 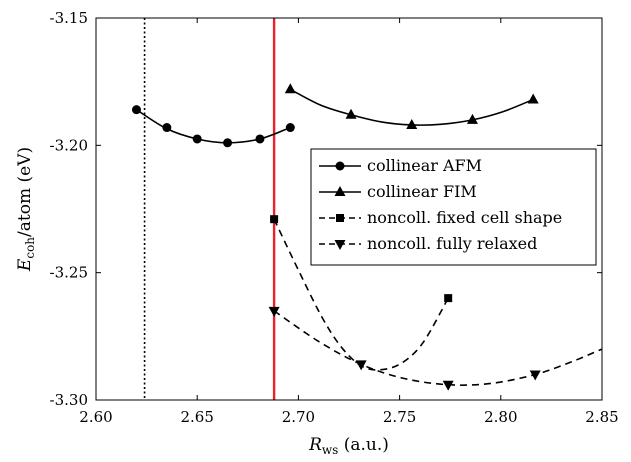 What do you see at coordinates (298, 417) in the screenshot?
I see `x-tick-label: 2.70` at bounding box center [298, 417].